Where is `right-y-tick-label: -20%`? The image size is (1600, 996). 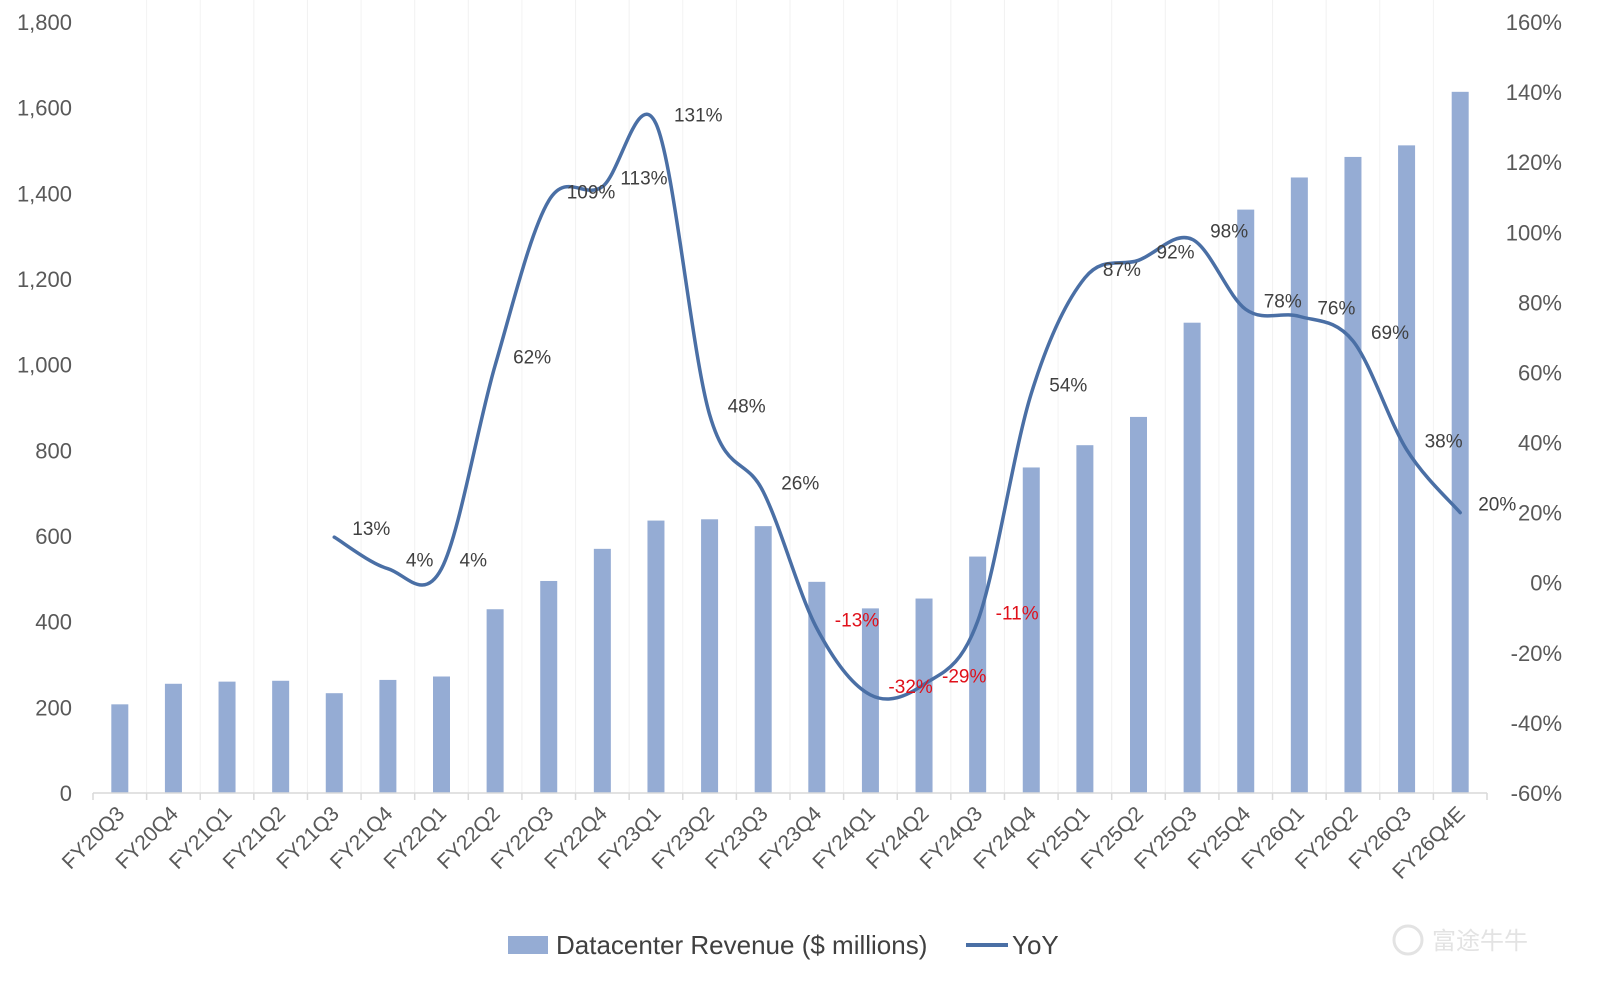
right-y-tick-label: -20% is located at coordinates (1536, 653).